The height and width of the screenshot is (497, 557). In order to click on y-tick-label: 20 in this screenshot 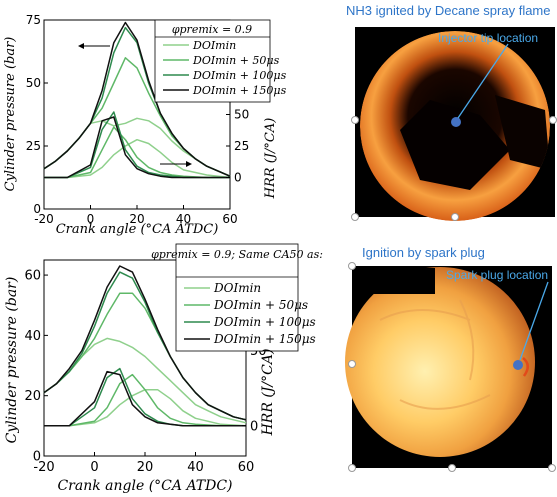, I will do `click(32, 396)`.